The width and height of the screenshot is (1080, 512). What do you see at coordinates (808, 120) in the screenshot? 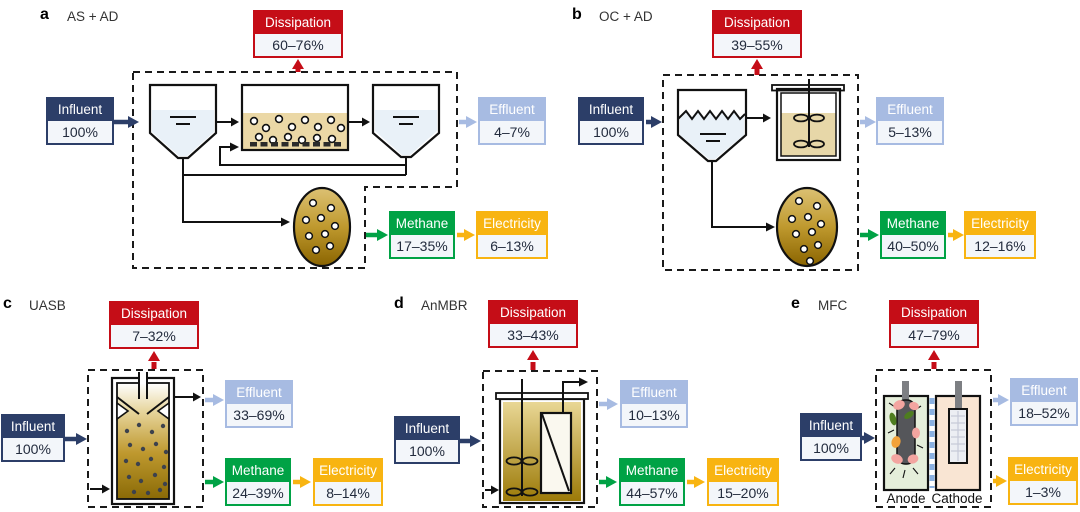
I see `stirred-tank-icon` at bounding box center [808, 120].